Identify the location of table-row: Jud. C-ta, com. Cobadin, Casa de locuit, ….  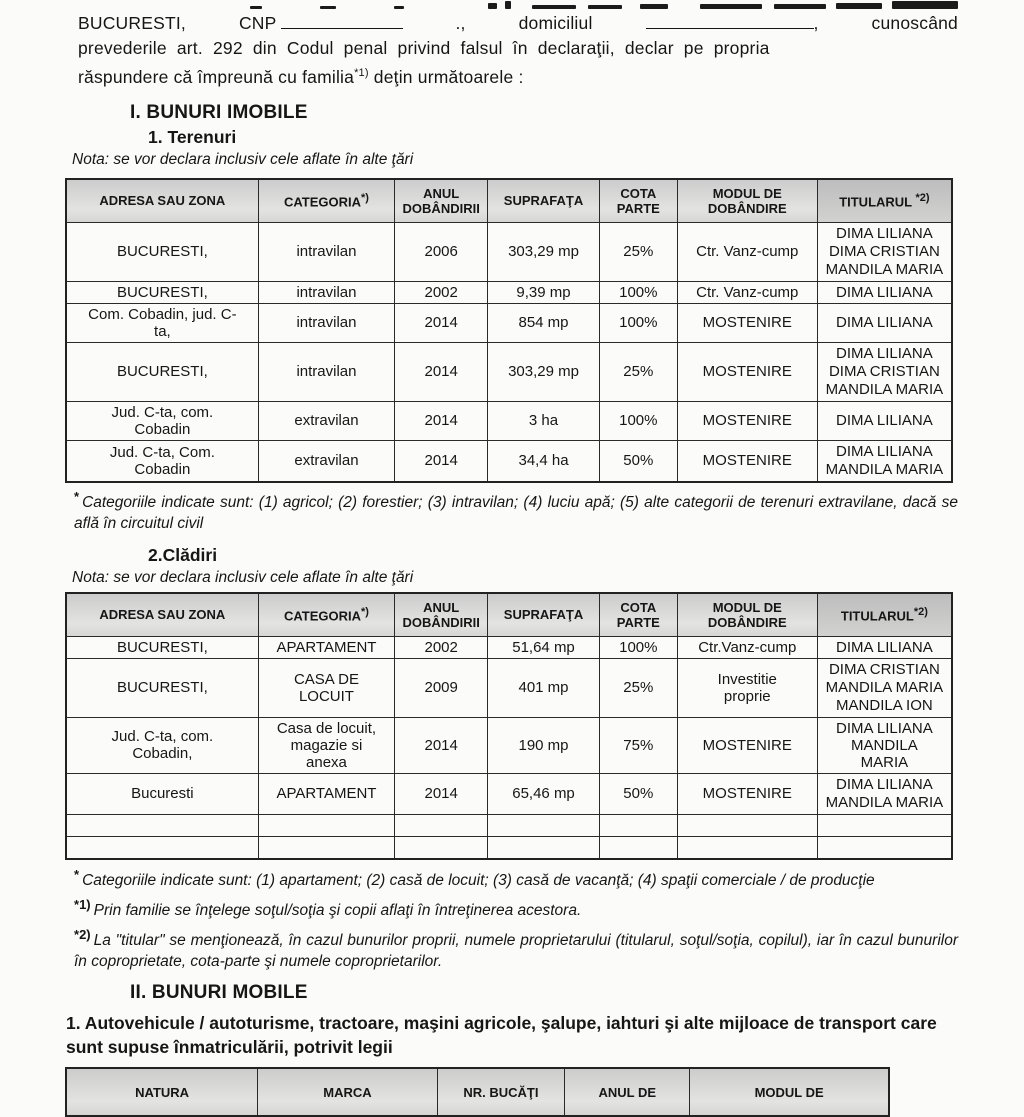
(509, 745).